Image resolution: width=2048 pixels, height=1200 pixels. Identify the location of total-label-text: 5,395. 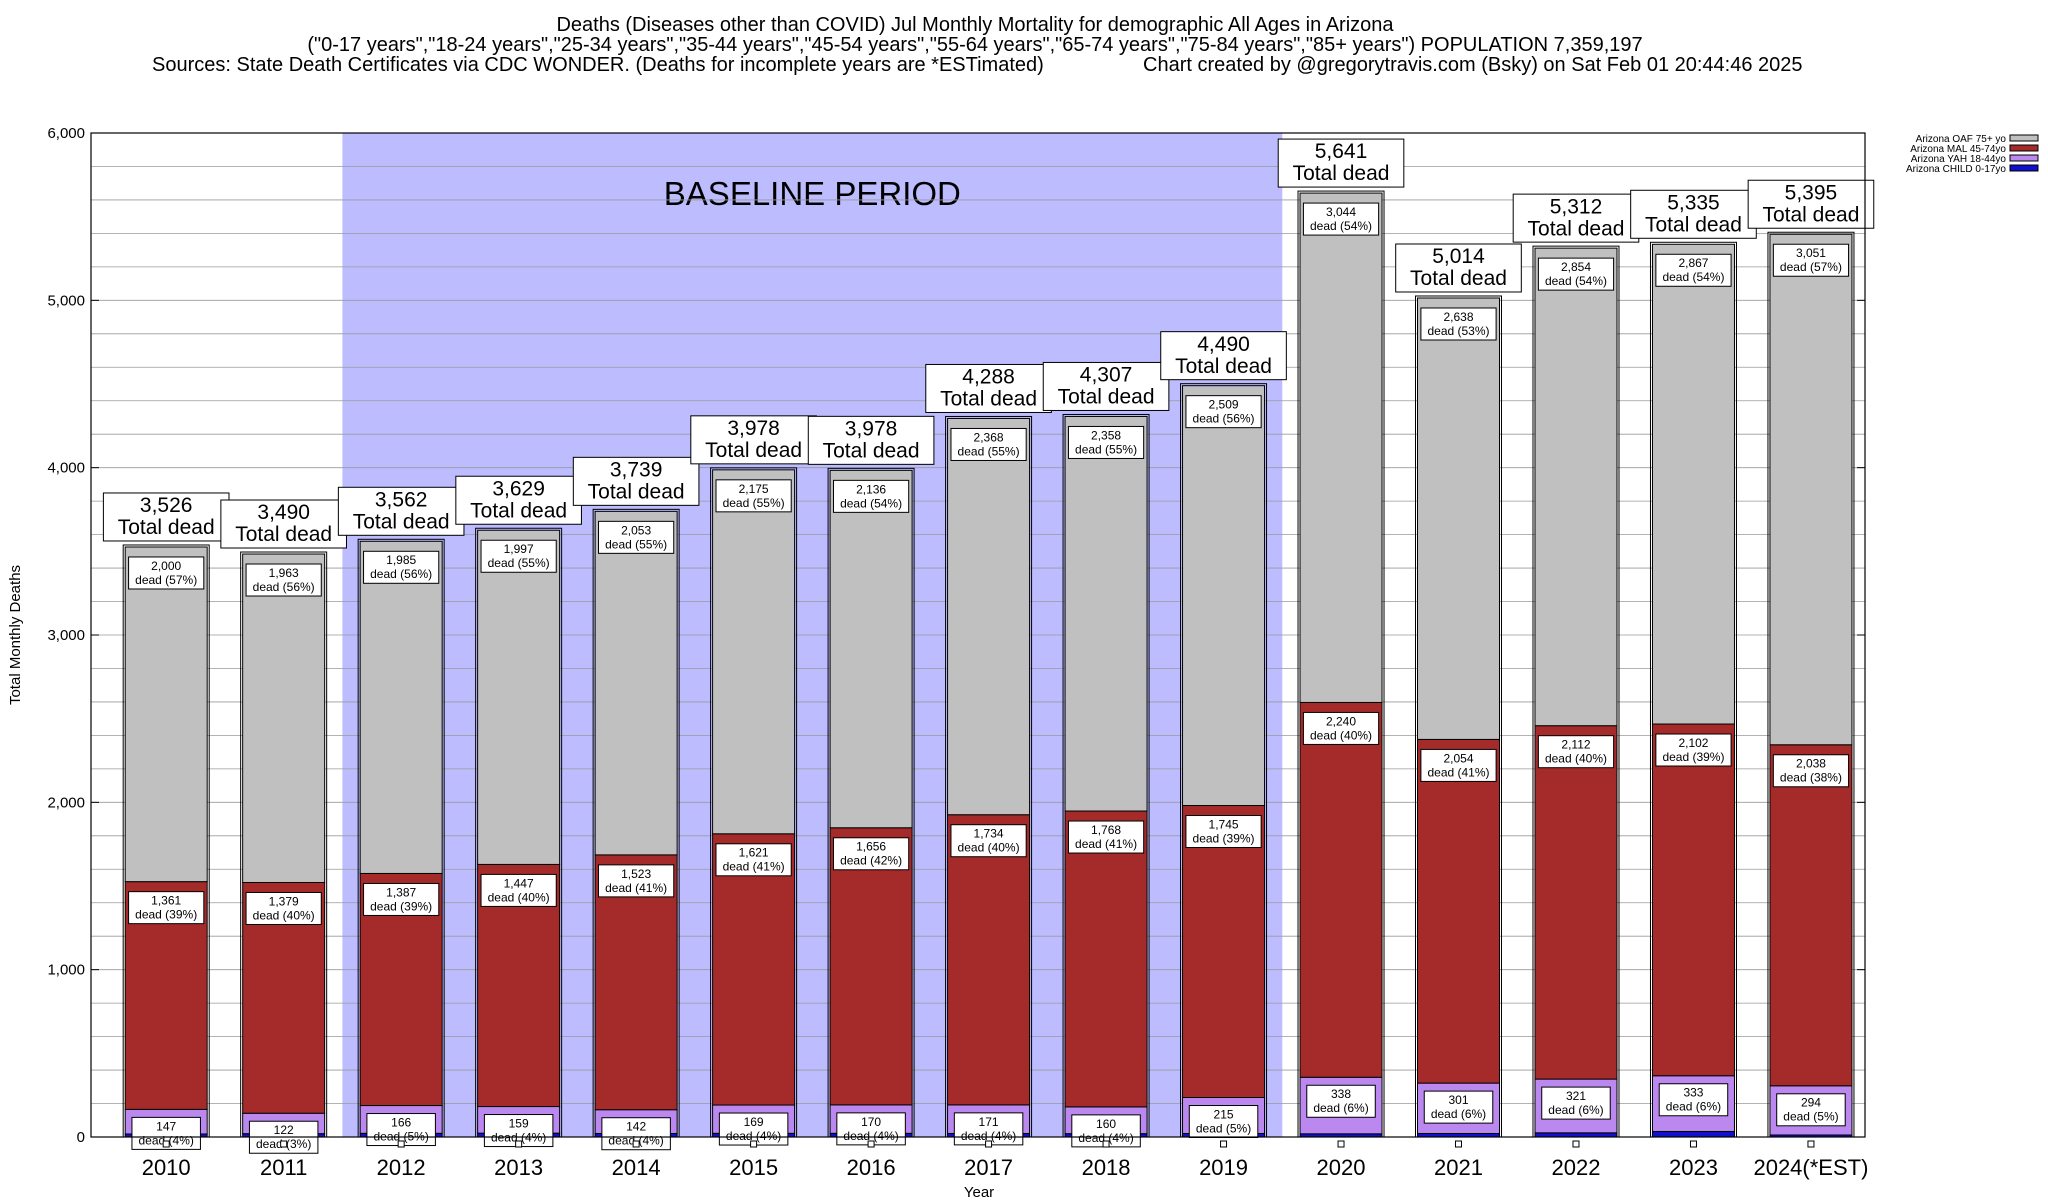
(1811, 192).